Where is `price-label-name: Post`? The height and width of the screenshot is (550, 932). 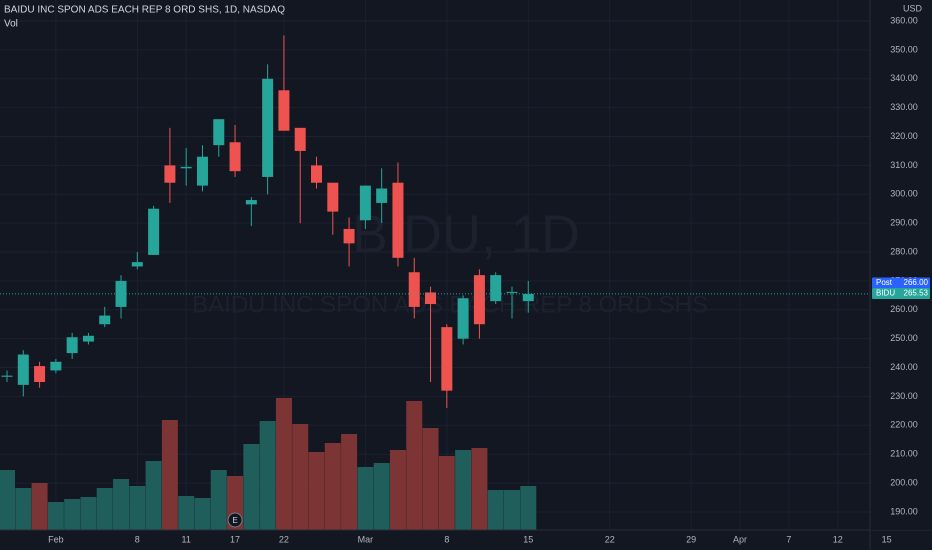 price-label-name: Post is located at coordinates (884, 282).